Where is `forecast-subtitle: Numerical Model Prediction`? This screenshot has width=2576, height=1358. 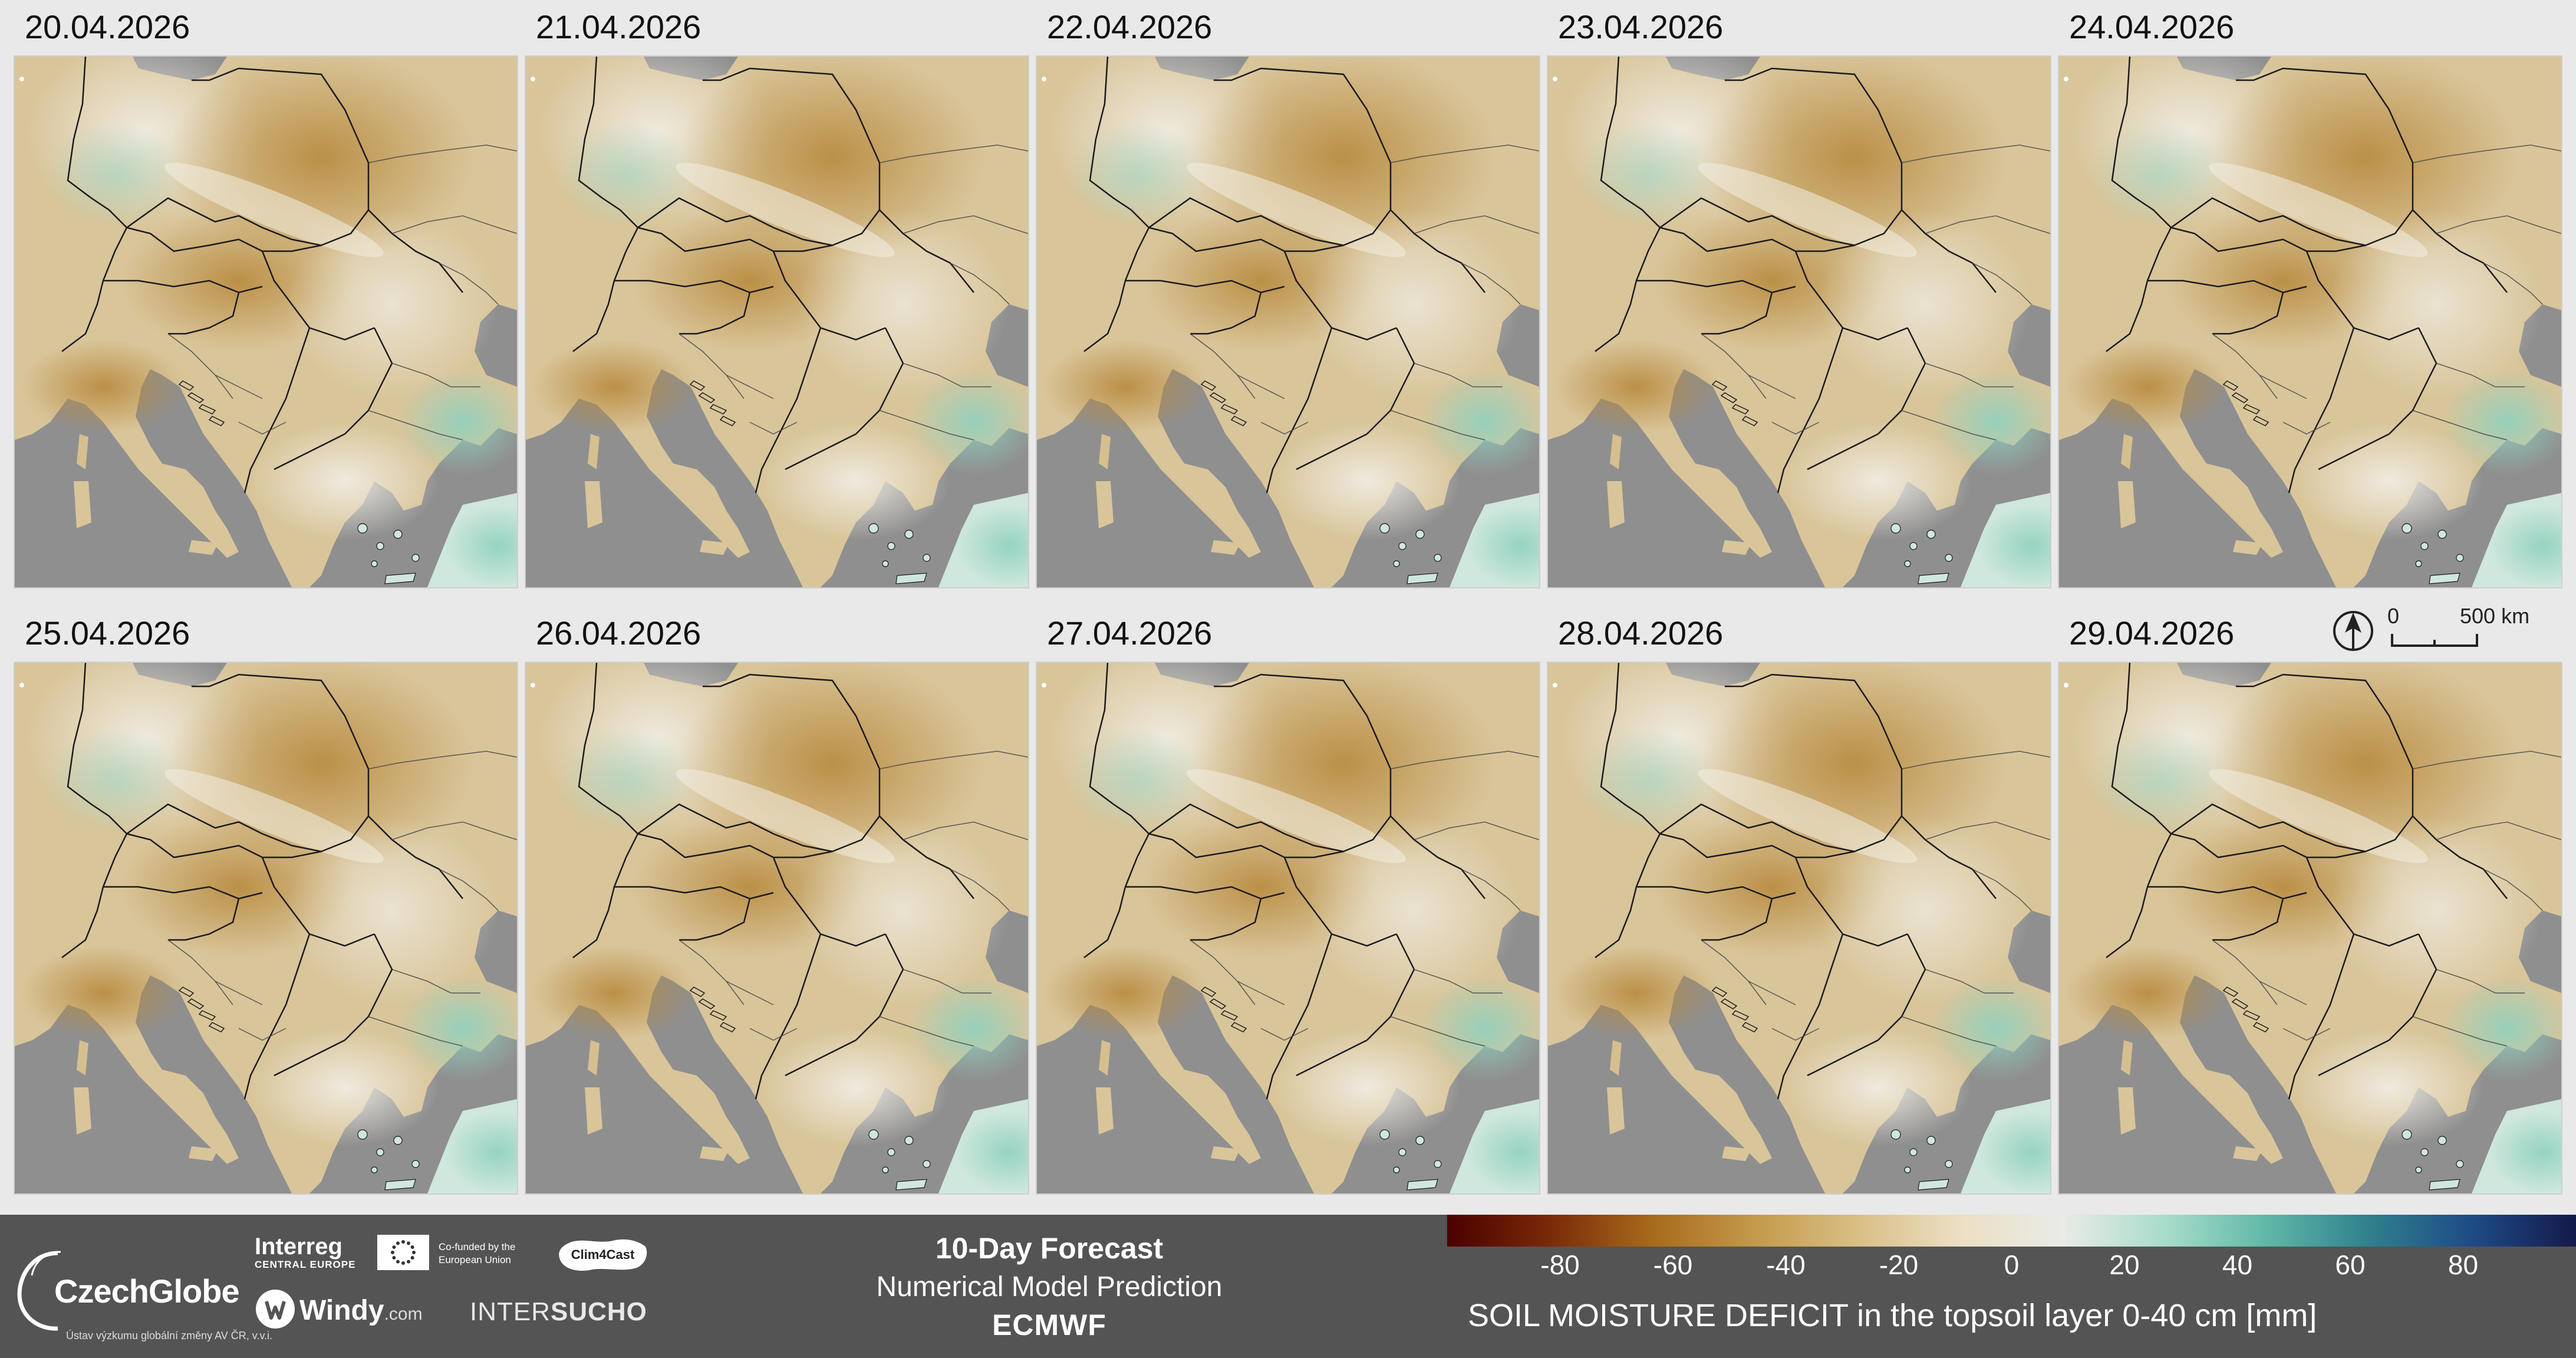
forecast-subtitle: Numerical Model Prediction is located at coordinates (1049, 1287).